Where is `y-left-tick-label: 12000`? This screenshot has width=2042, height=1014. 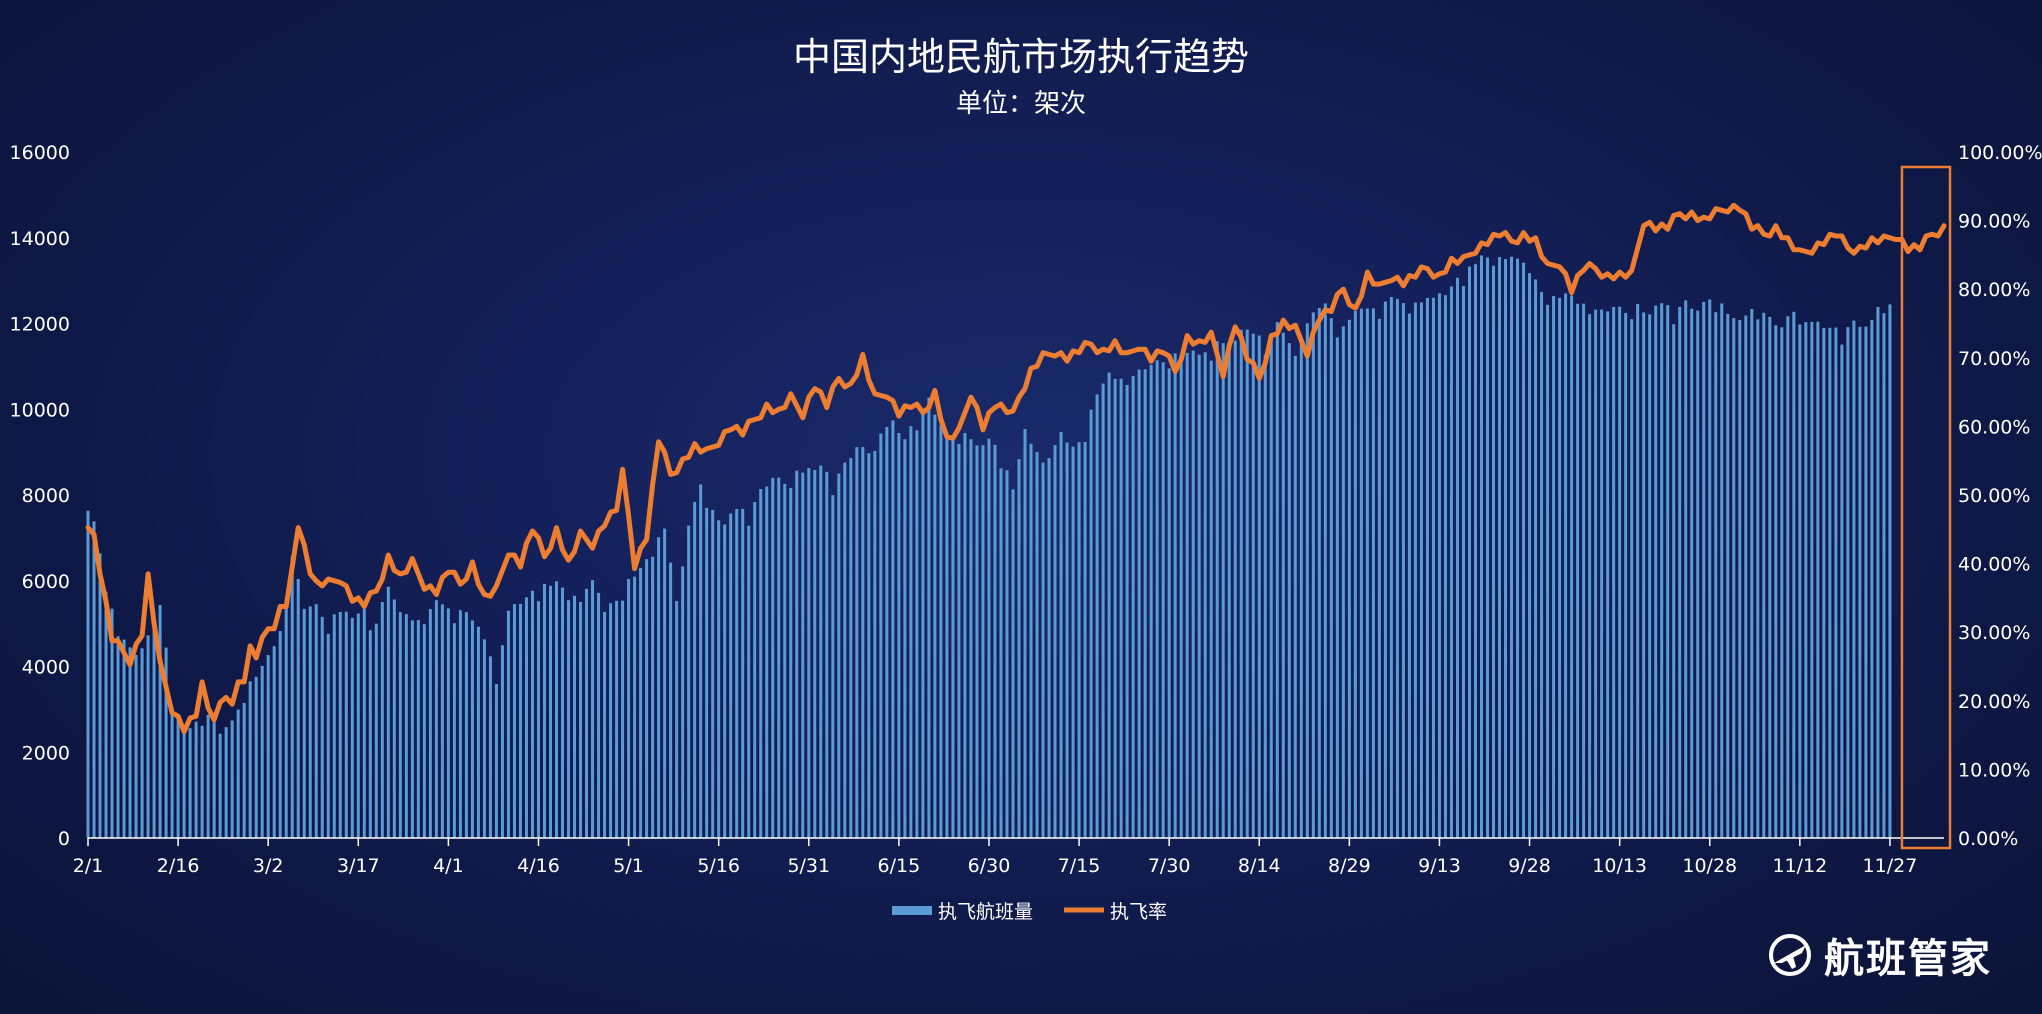 y-left-tick-label: 12000 is located at coordinates (40, 325).